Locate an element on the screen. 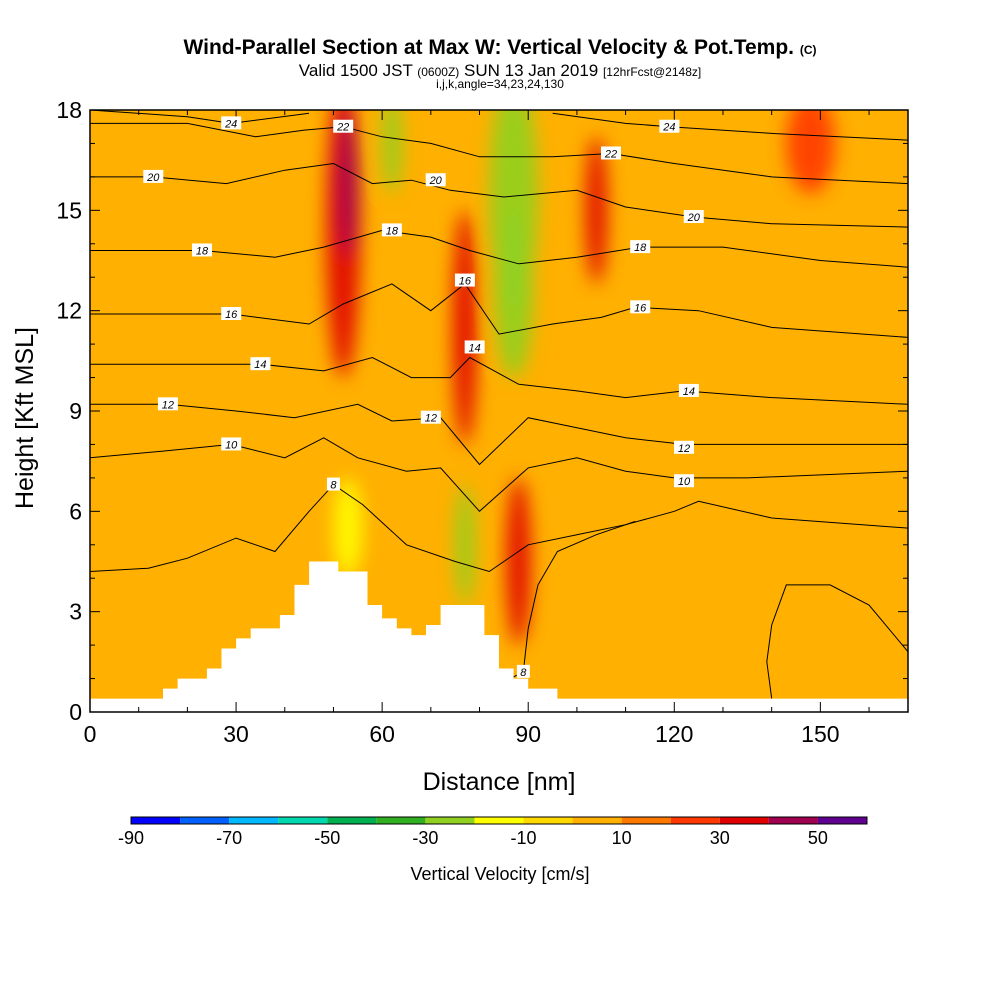  y-tick-label-3: 3 is located at coordinates (75, 612).